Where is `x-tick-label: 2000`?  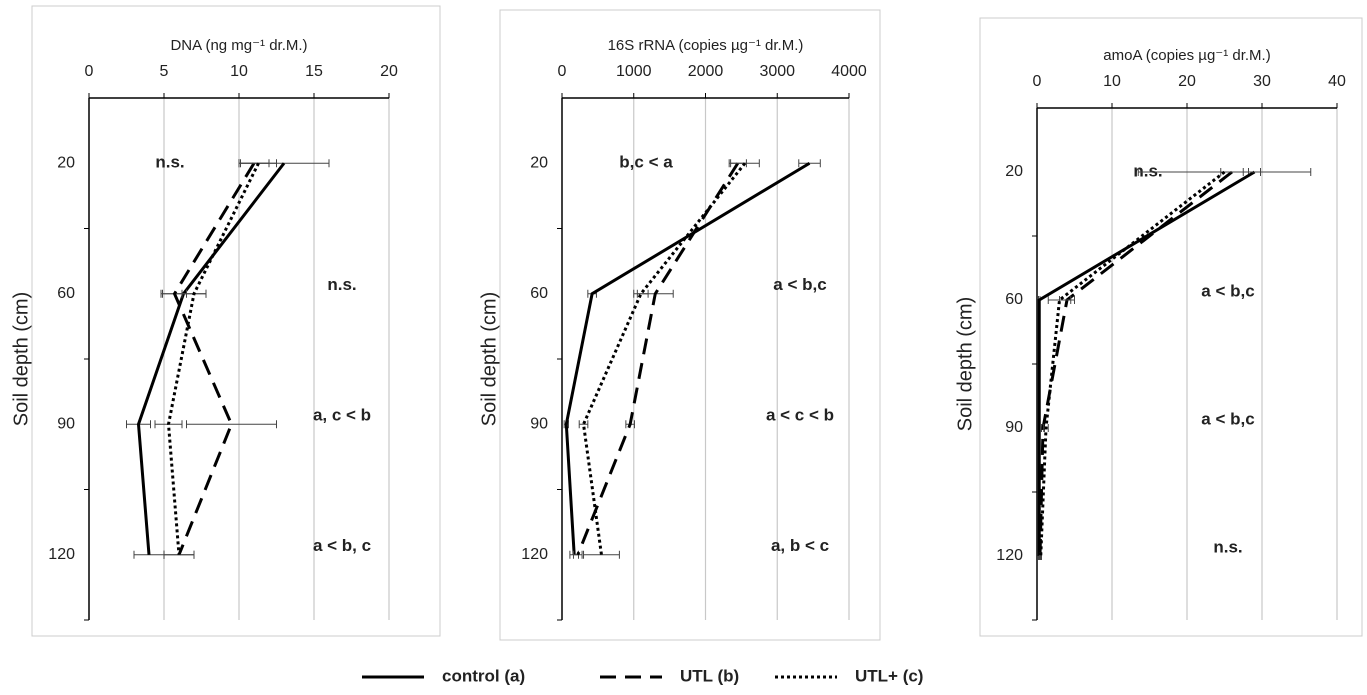
x-tick-label: 2000 is located at coordinates (706, 71).